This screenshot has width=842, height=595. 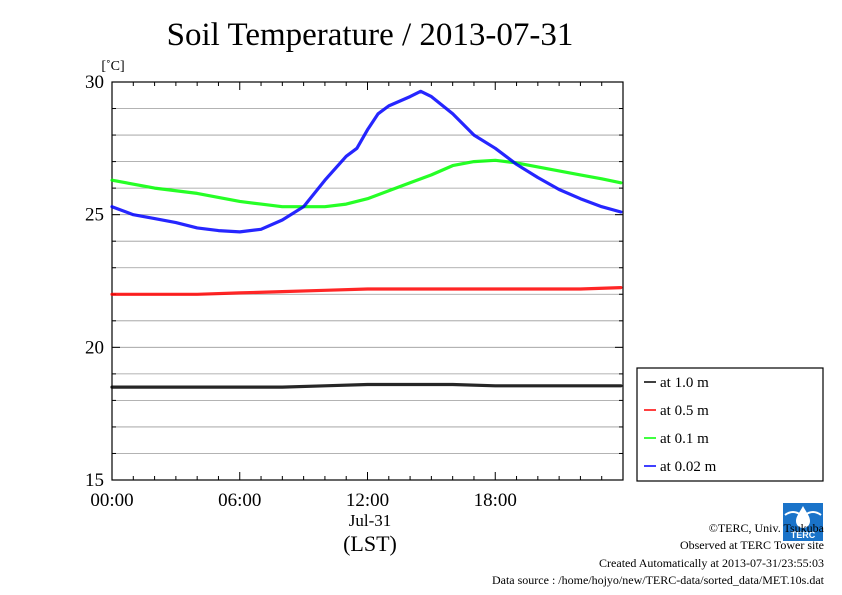 What do you see at coordinates (112, 66) in the screenshot?
I see `y-axis-unit: [˚C]` at bounding box center [112, 66].